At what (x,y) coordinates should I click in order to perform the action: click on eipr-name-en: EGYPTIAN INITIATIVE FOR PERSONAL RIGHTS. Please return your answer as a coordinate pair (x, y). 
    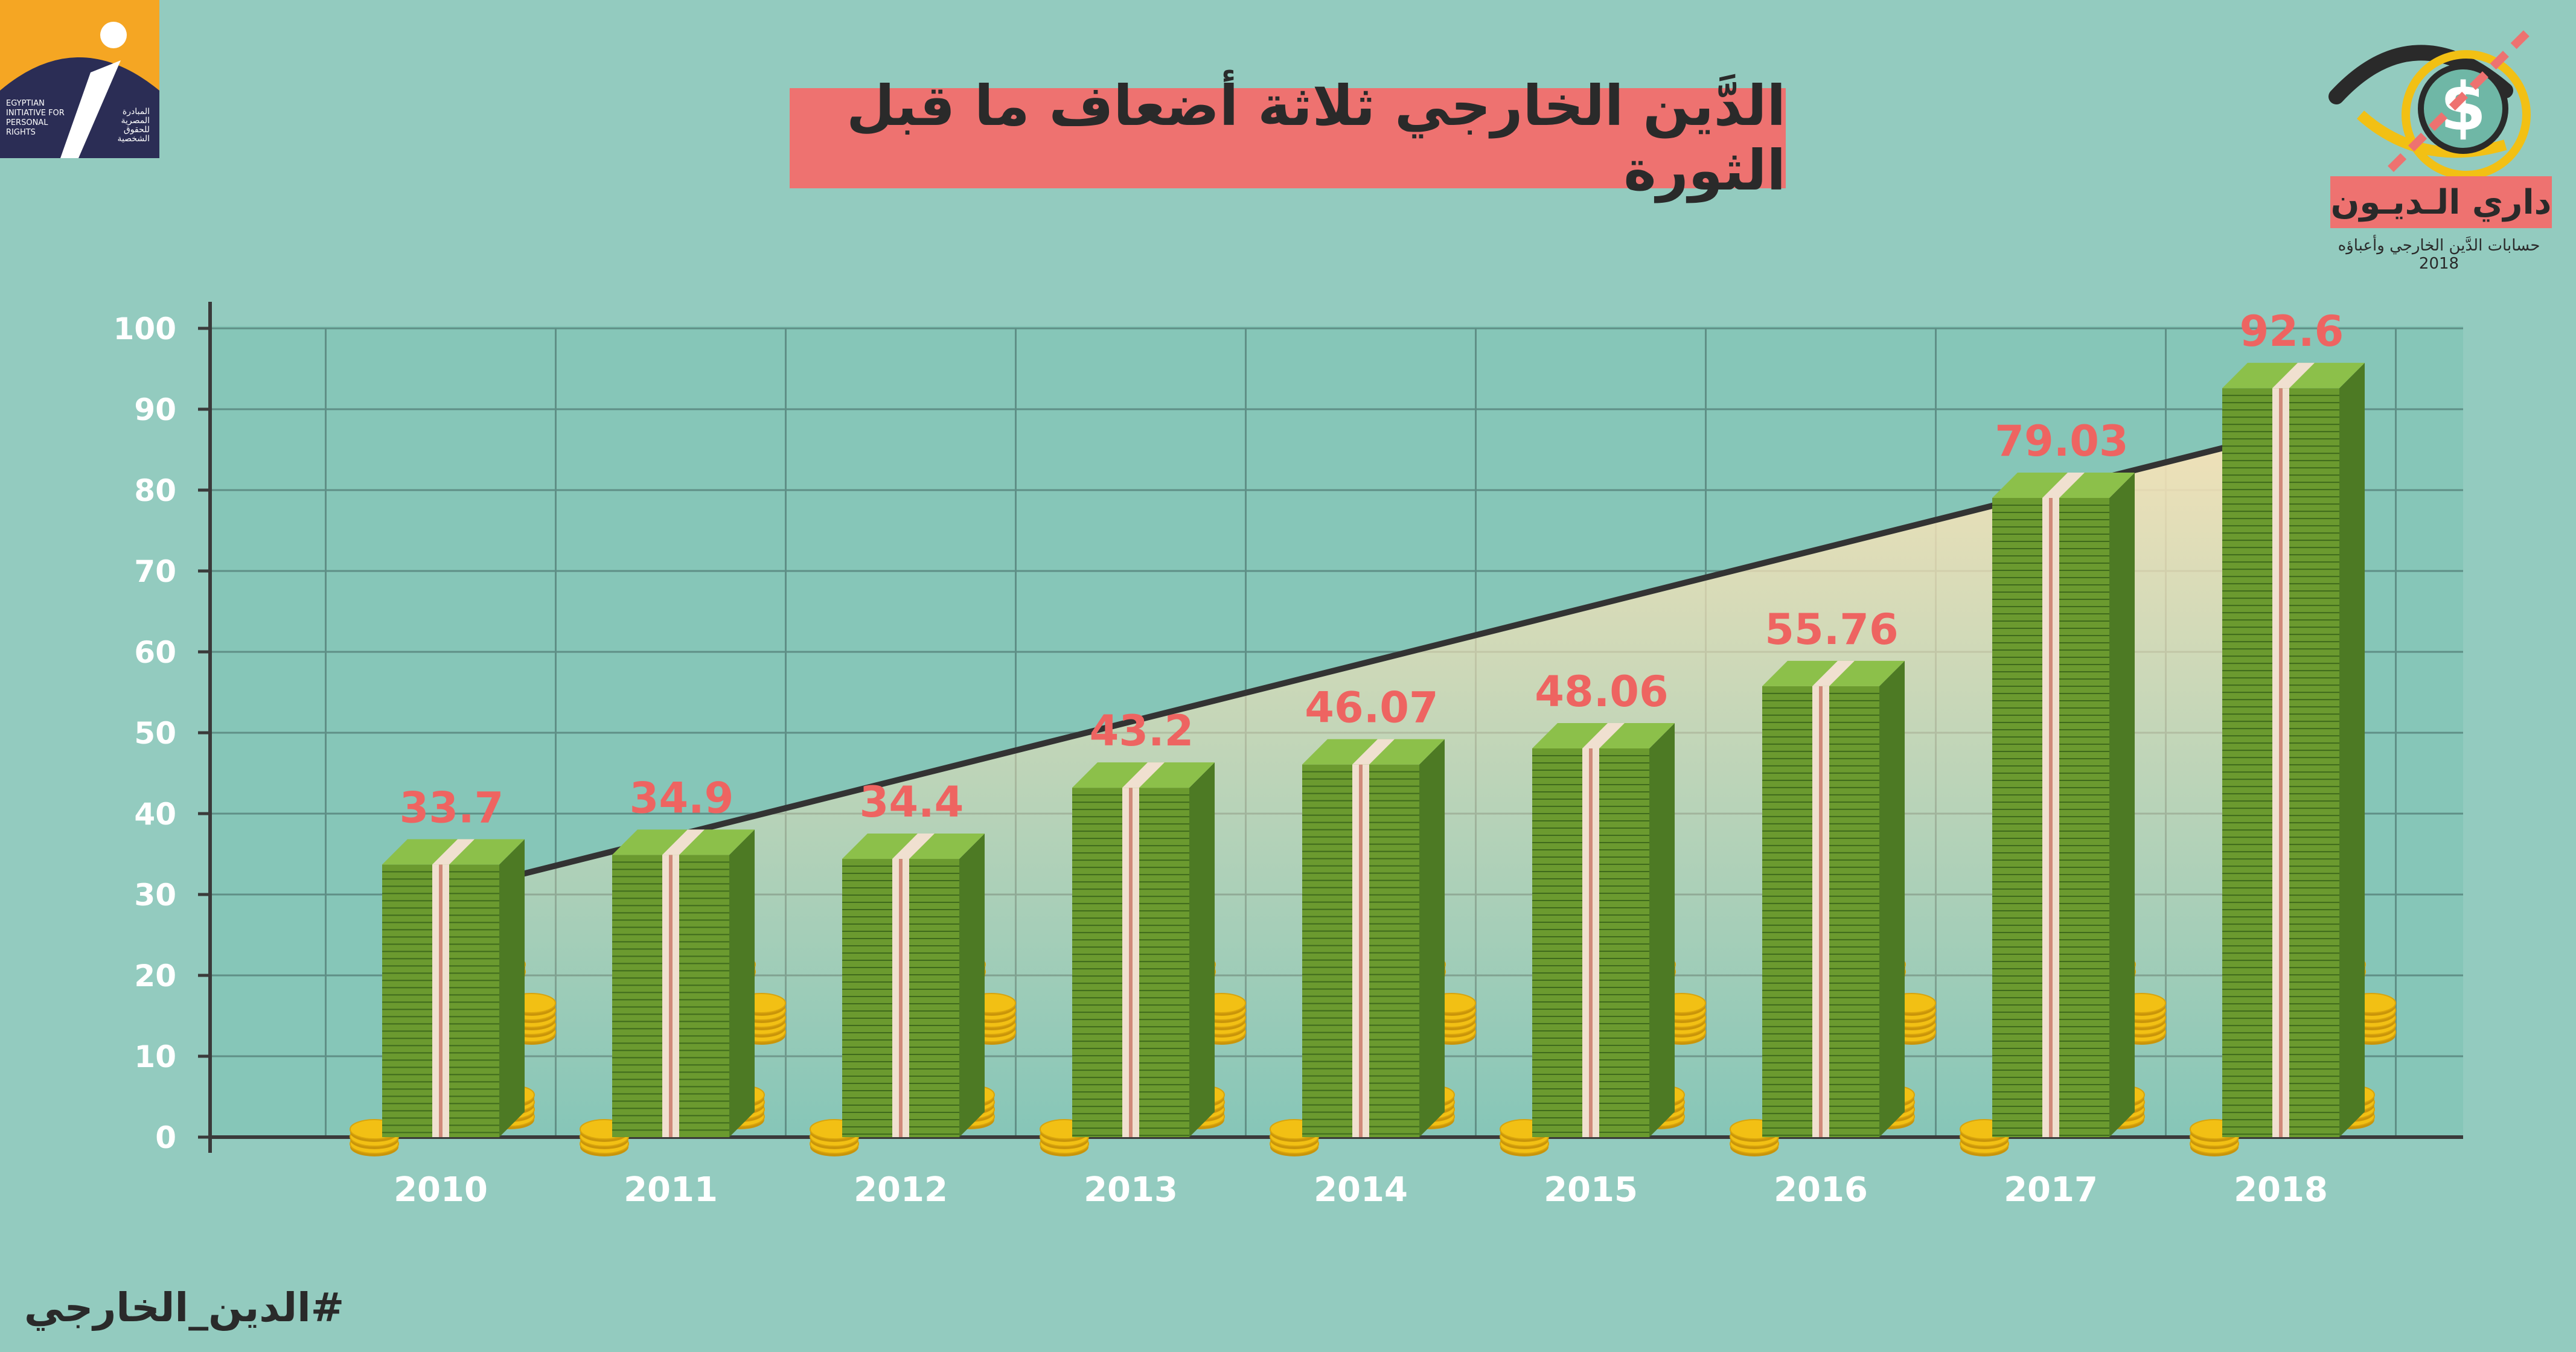
    Looking at the image, I should click on (35, 118).